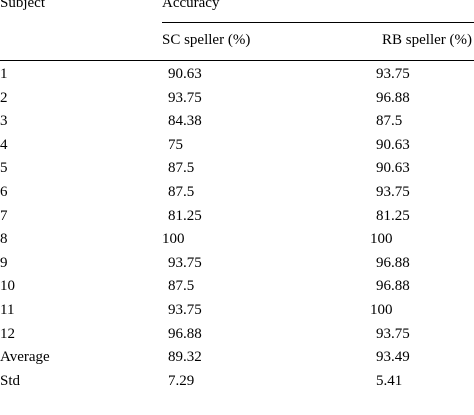 Image resolution: width=474 pixels, height=415 pixels. I want to click on column-header-sc-speller: SC speller (%), so click(206, 40).